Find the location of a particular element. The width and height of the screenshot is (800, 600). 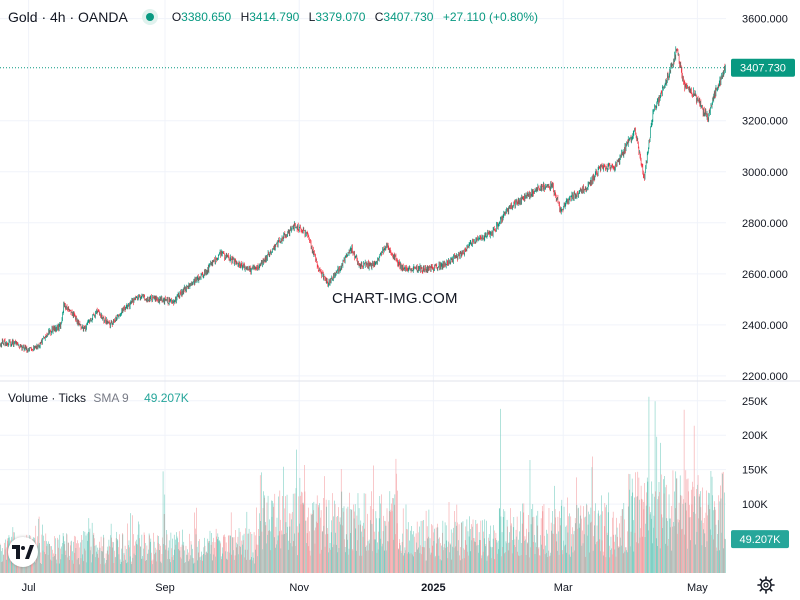

price-tick-label: 2400.000 is located at coordinates (765, 326).